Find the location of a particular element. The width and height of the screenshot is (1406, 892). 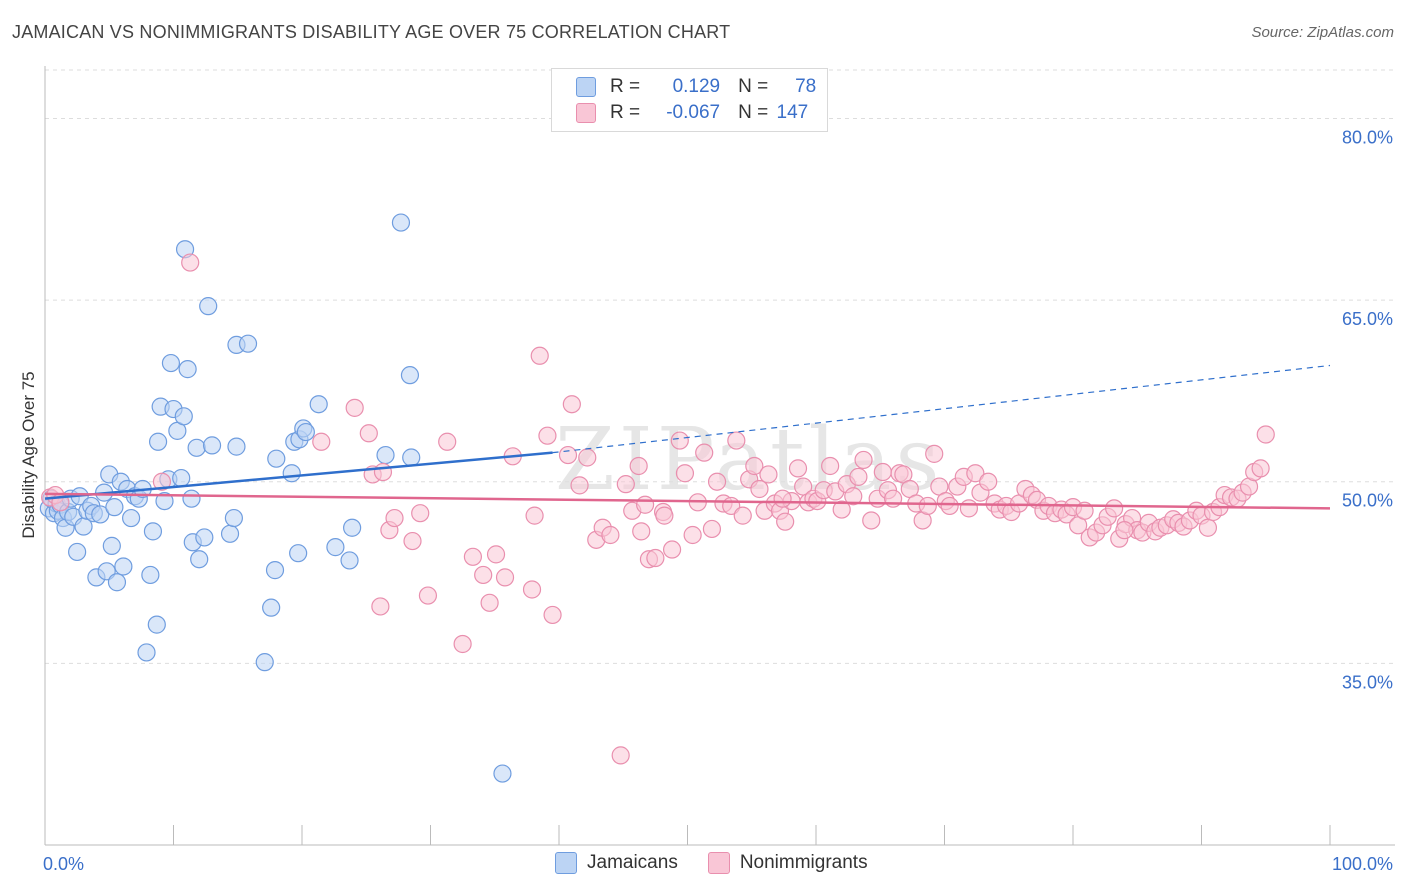

trend-lines is located at coordinates (687, 437).